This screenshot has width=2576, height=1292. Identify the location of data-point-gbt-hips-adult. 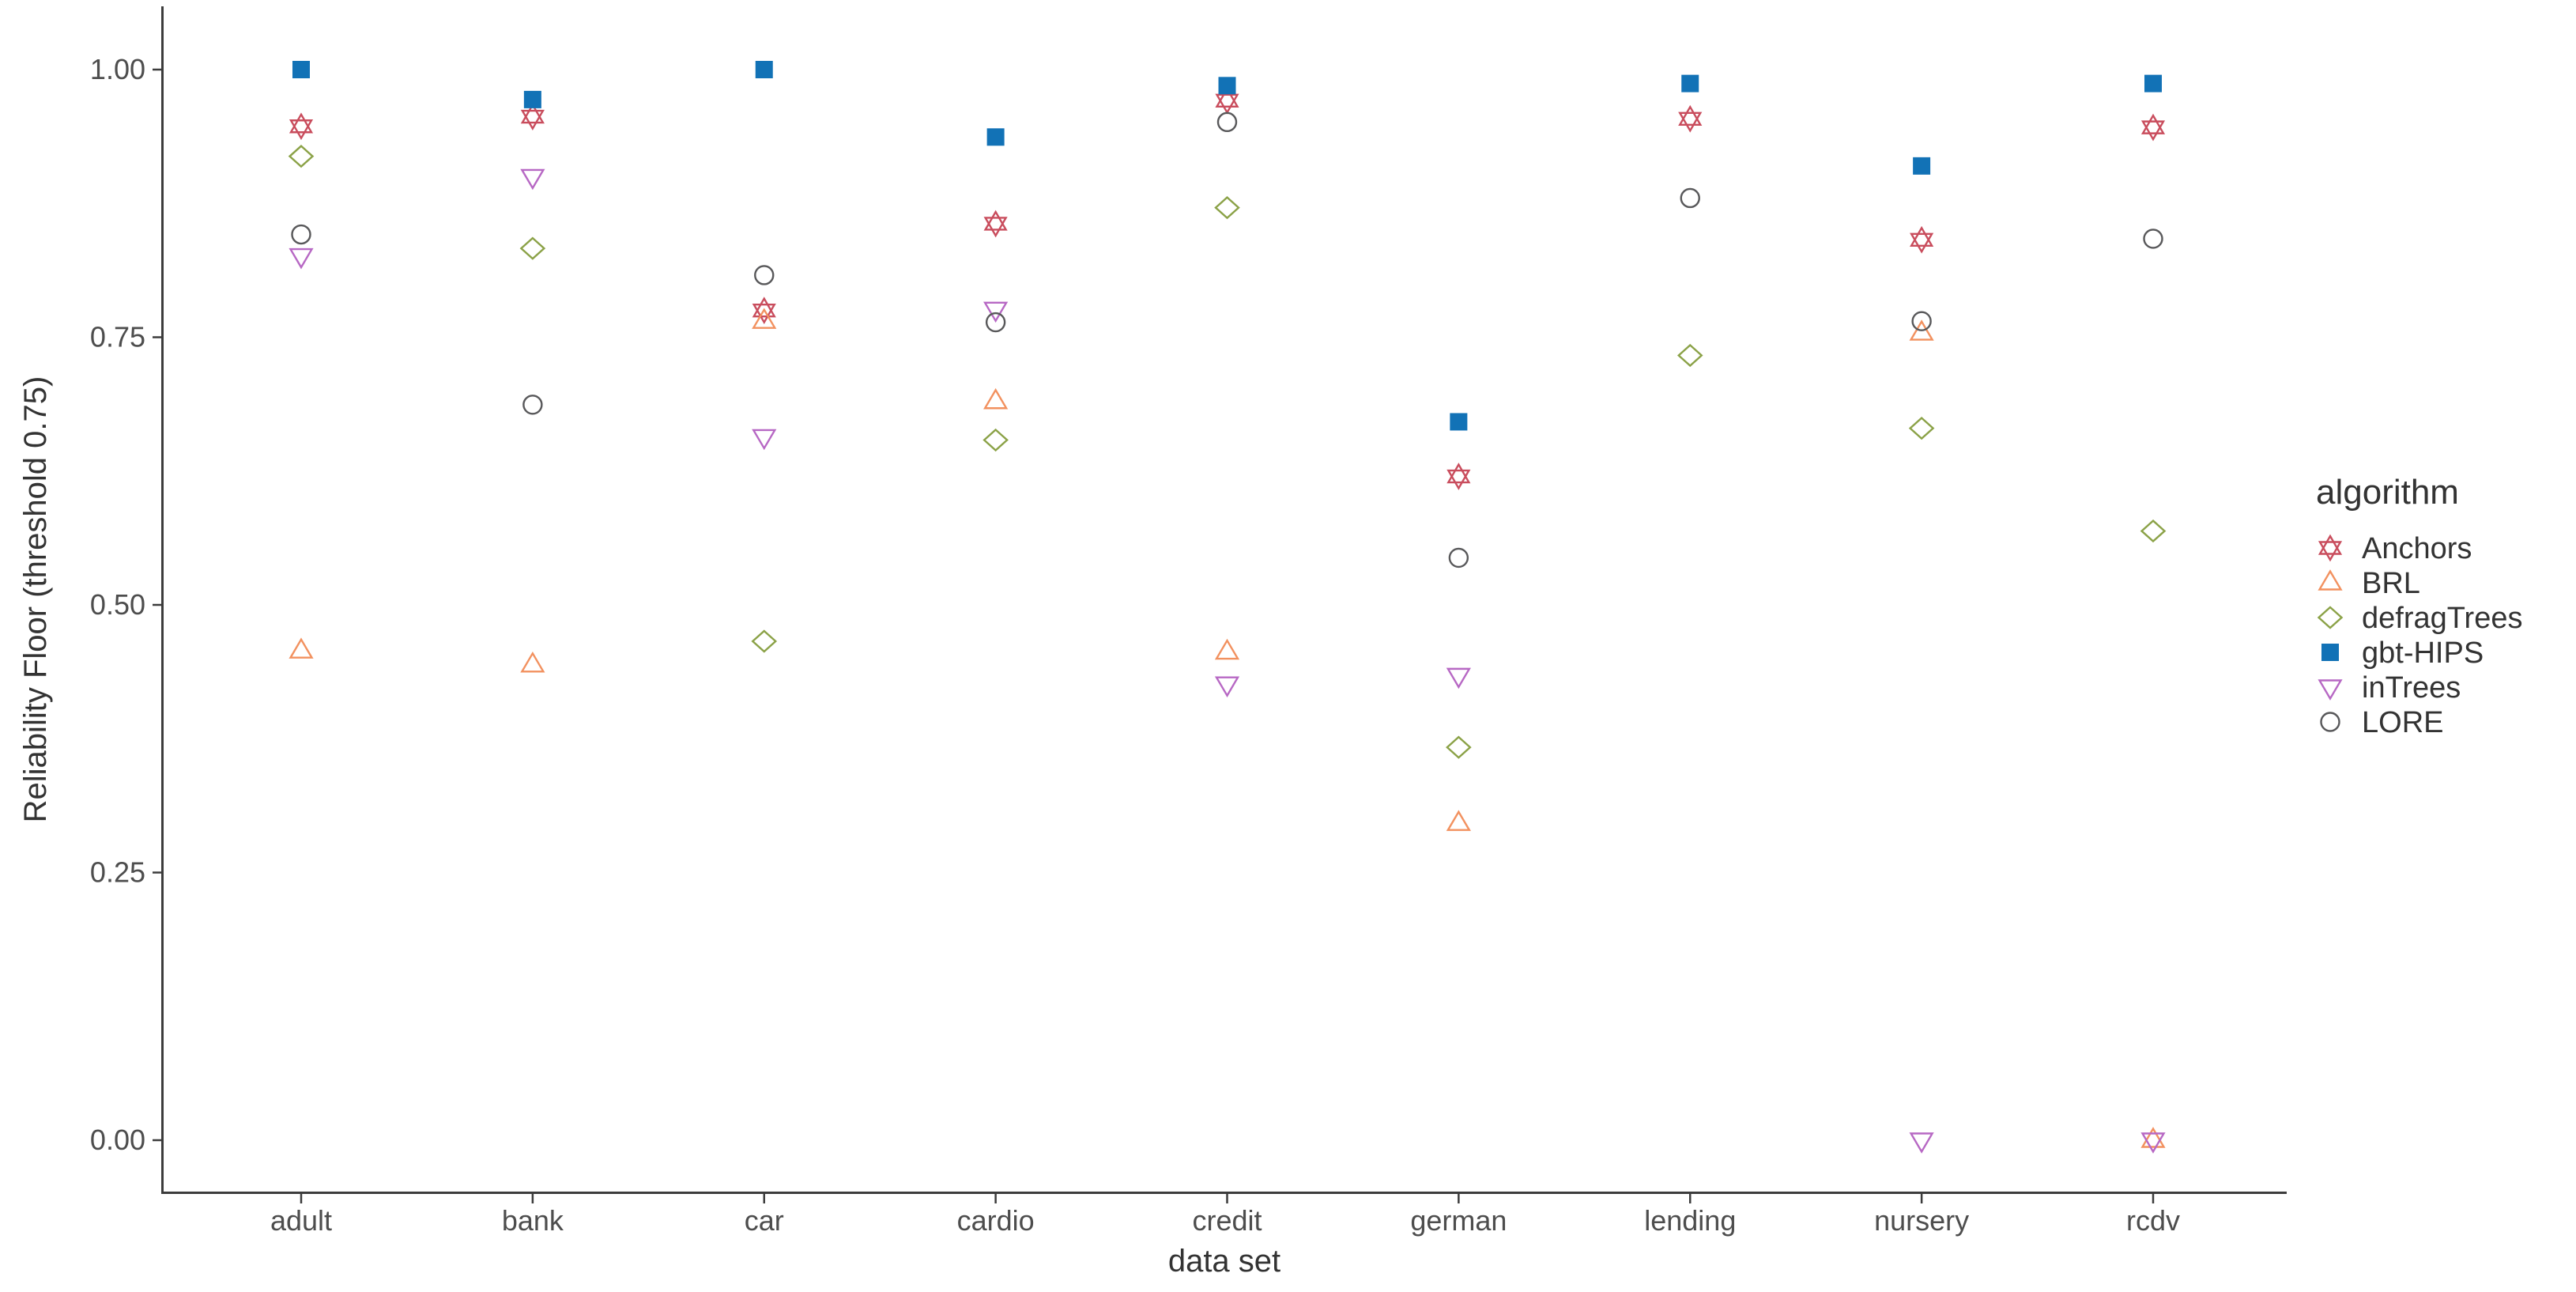
(301, 69).